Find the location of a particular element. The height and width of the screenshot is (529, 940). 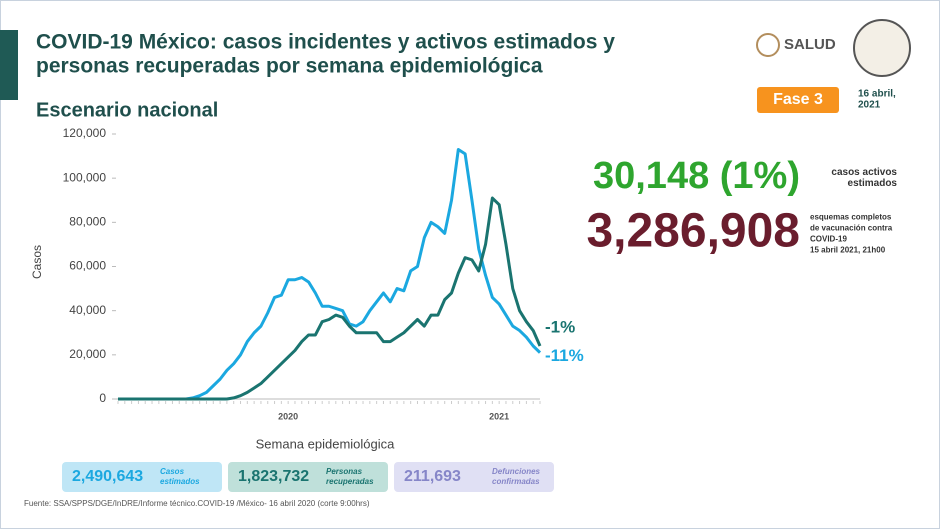

logo-icon is located at coordinates (768, 45).